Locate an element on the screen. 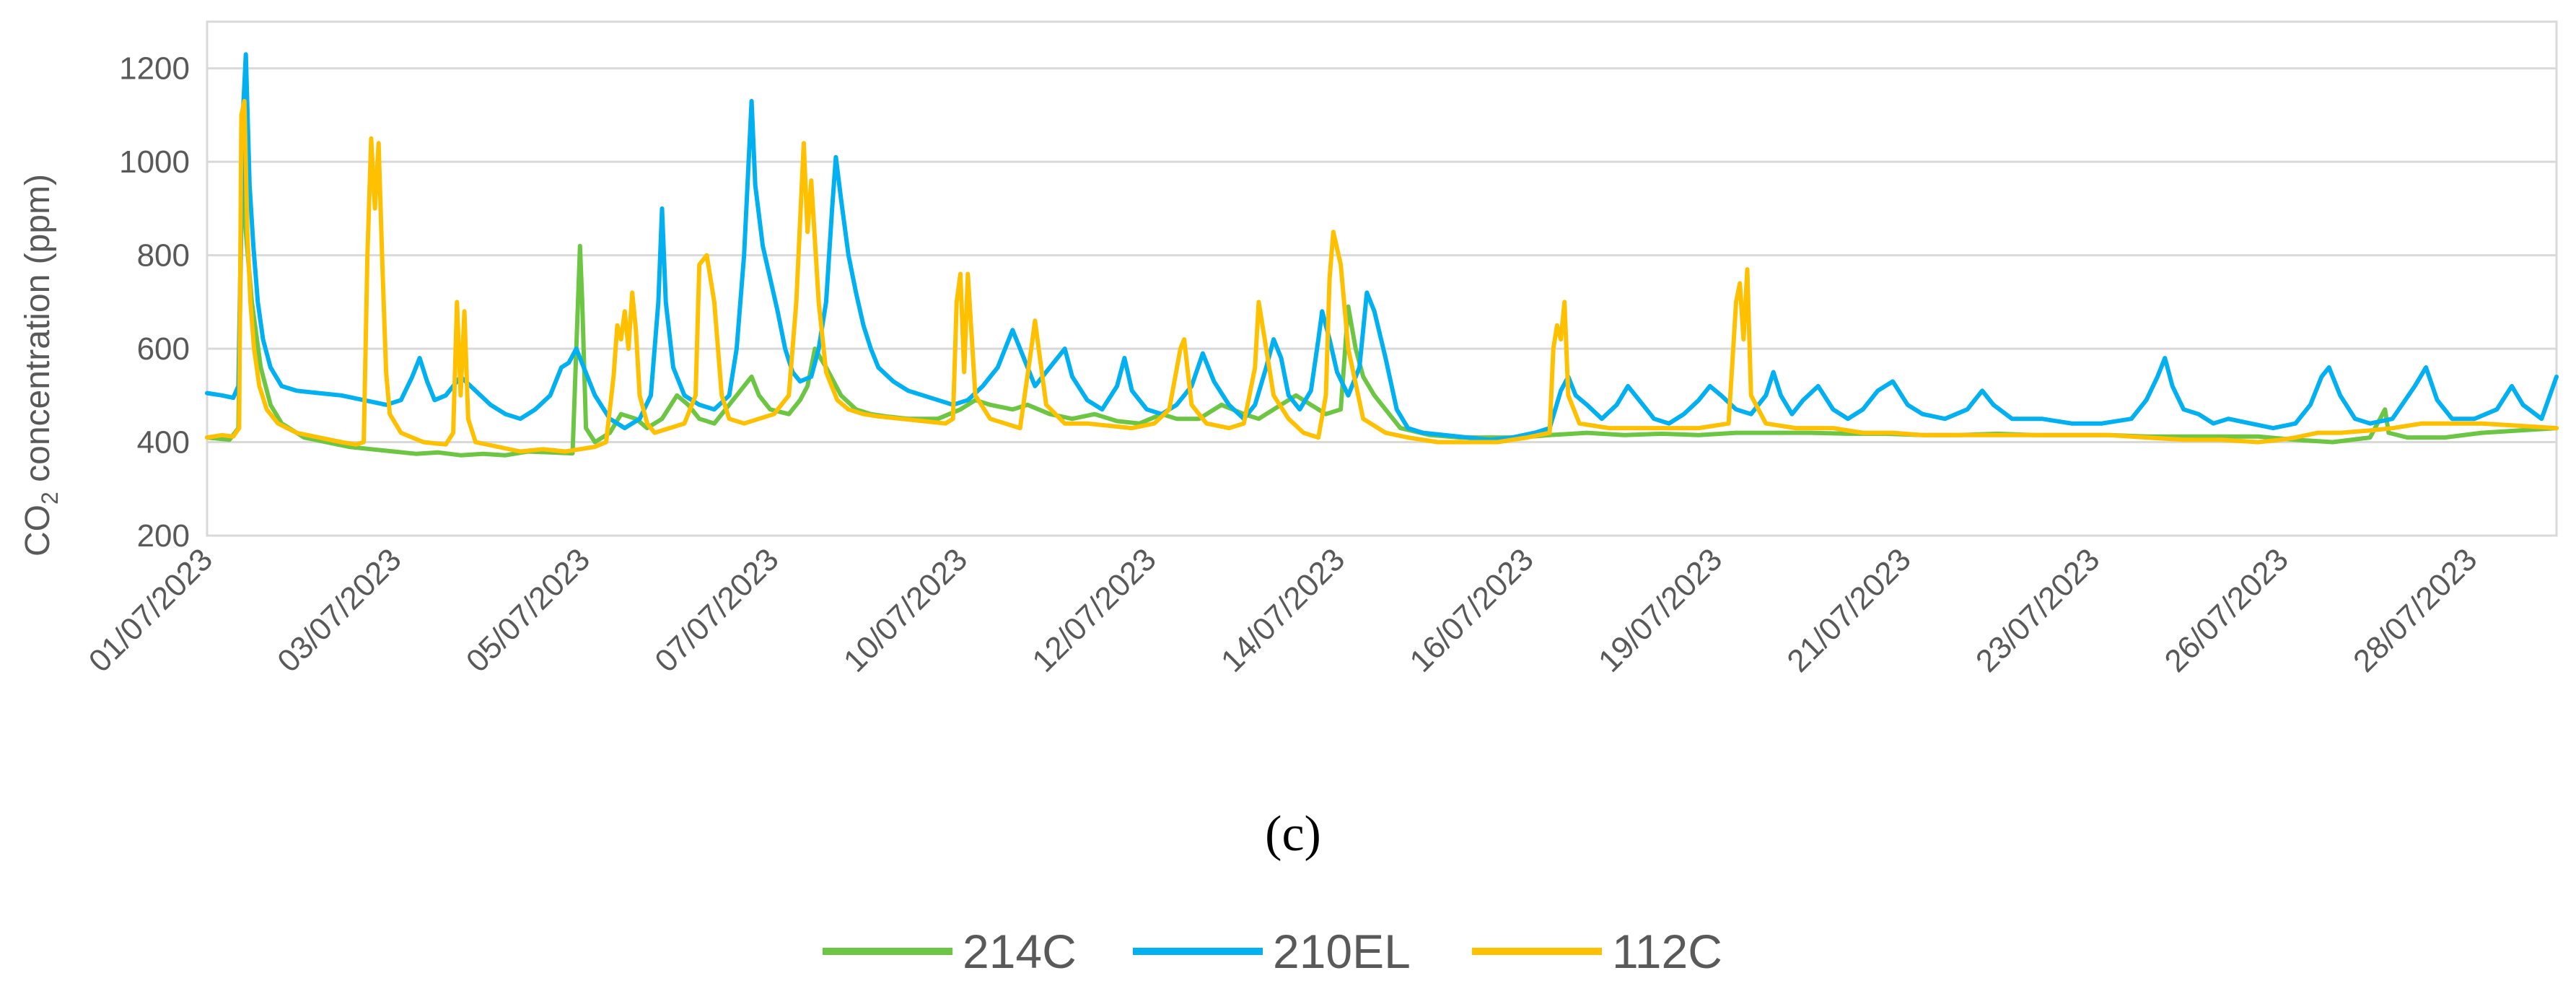  x-tick-label: 07/07/2023 is located at coordinates (716, 610).